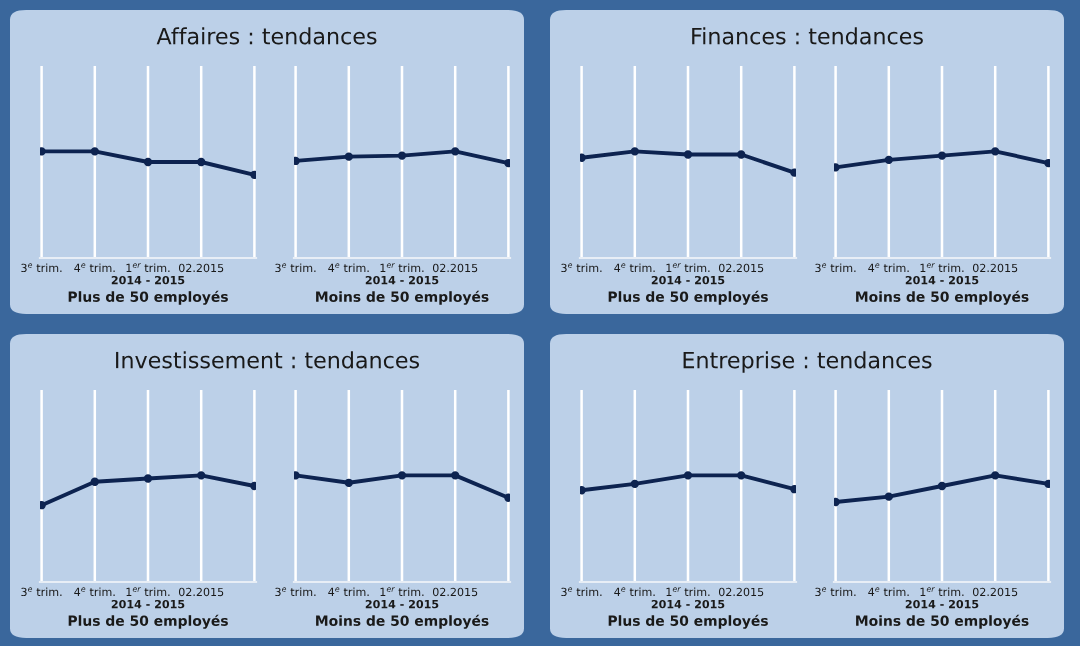 The width and height of the screenshot is (1080, 646). What do you see at coordinates (807, 362) in the screenshot?
I see `chart-title: Entreprise : tendances` at bounding box center [807, 362].